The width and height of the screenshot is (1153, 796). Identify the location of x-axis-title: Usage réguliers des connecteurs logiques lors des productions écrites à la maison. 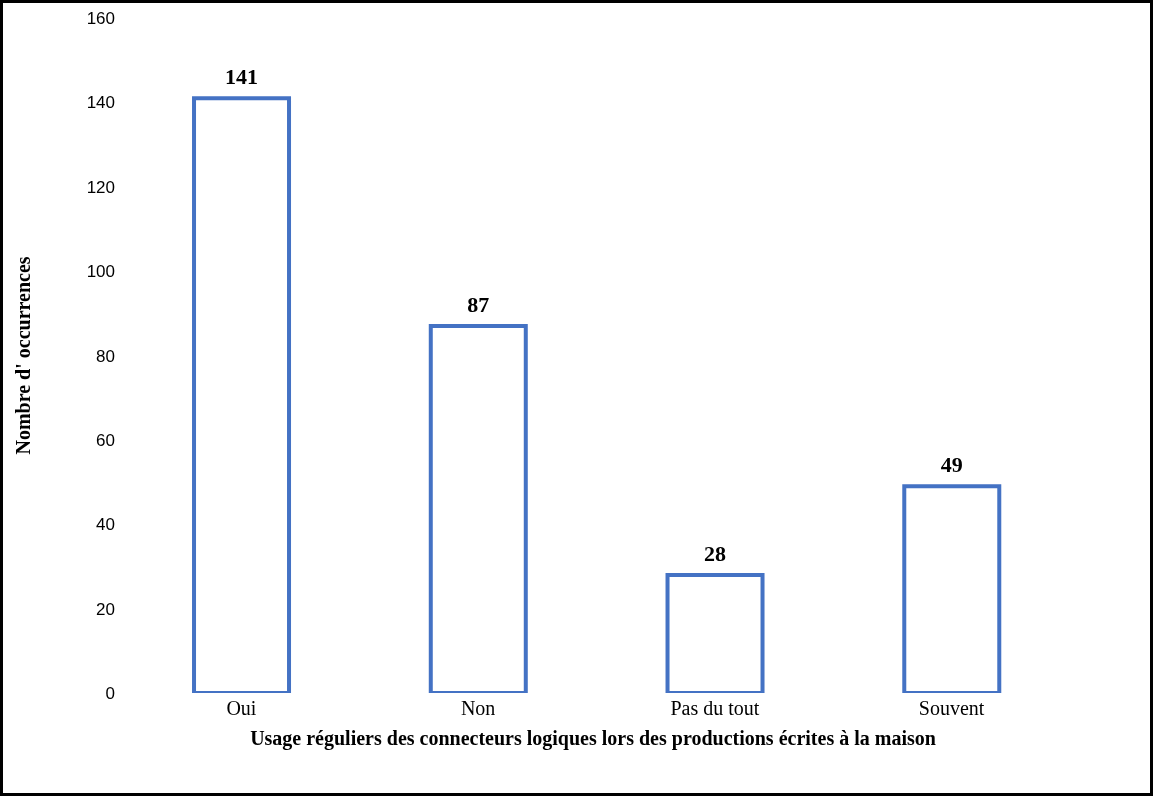
(593, 738).